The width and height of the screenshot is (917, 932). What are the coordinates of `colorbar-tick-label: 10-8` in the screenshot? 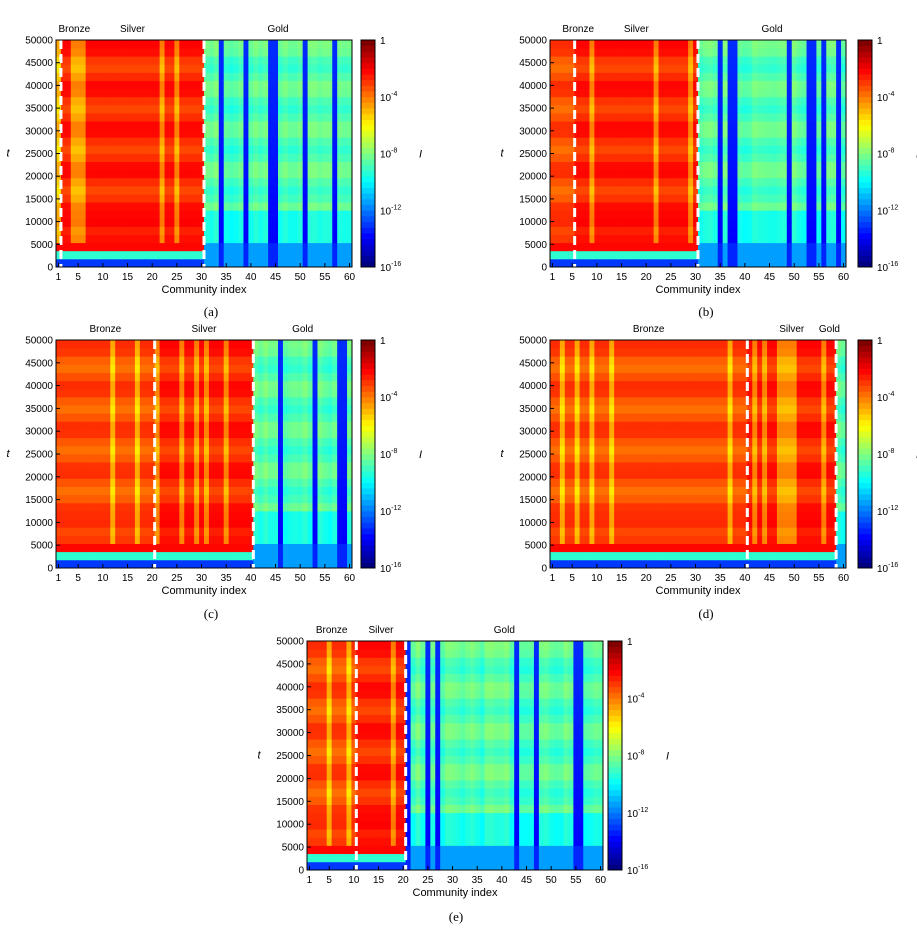 It's located at (885, 154).